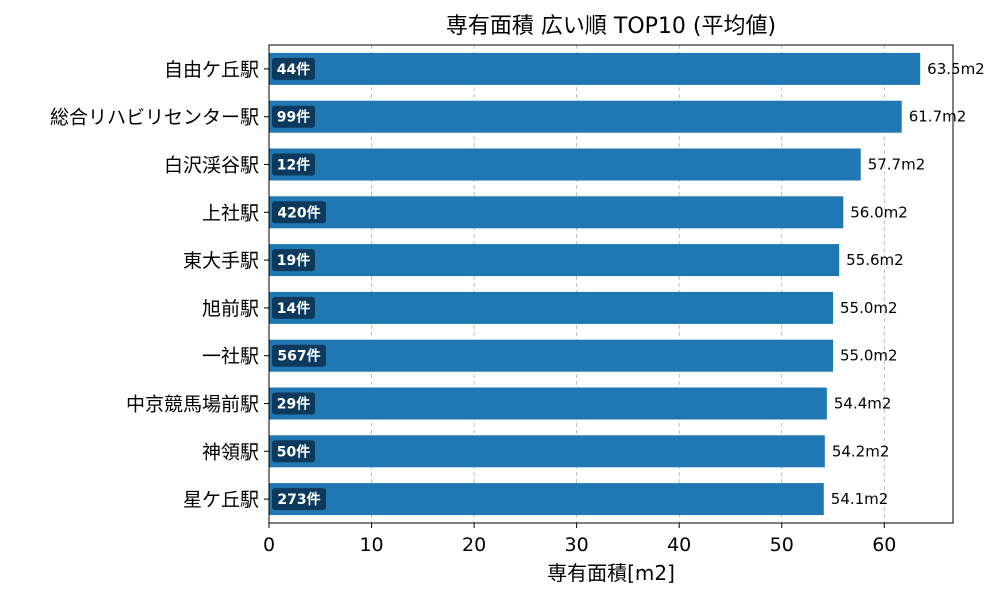 This screenshot has height=600, width=1000. I want to click on category-label: 東大手駅, so click(221, 261).